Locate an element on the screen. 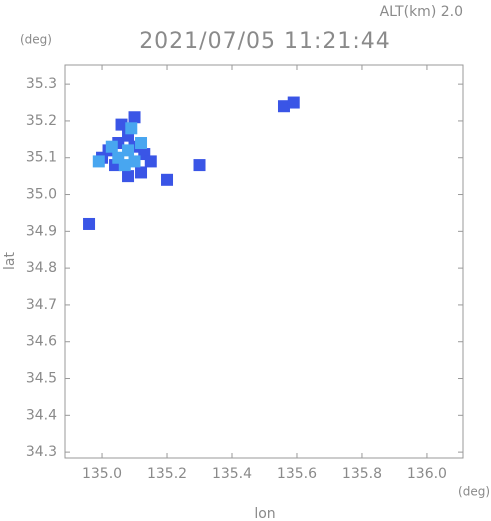 Image resolution: width=491 pixels, height=521 pixels. x-tick-label: 135.2 is located at coordinates (167, 474).